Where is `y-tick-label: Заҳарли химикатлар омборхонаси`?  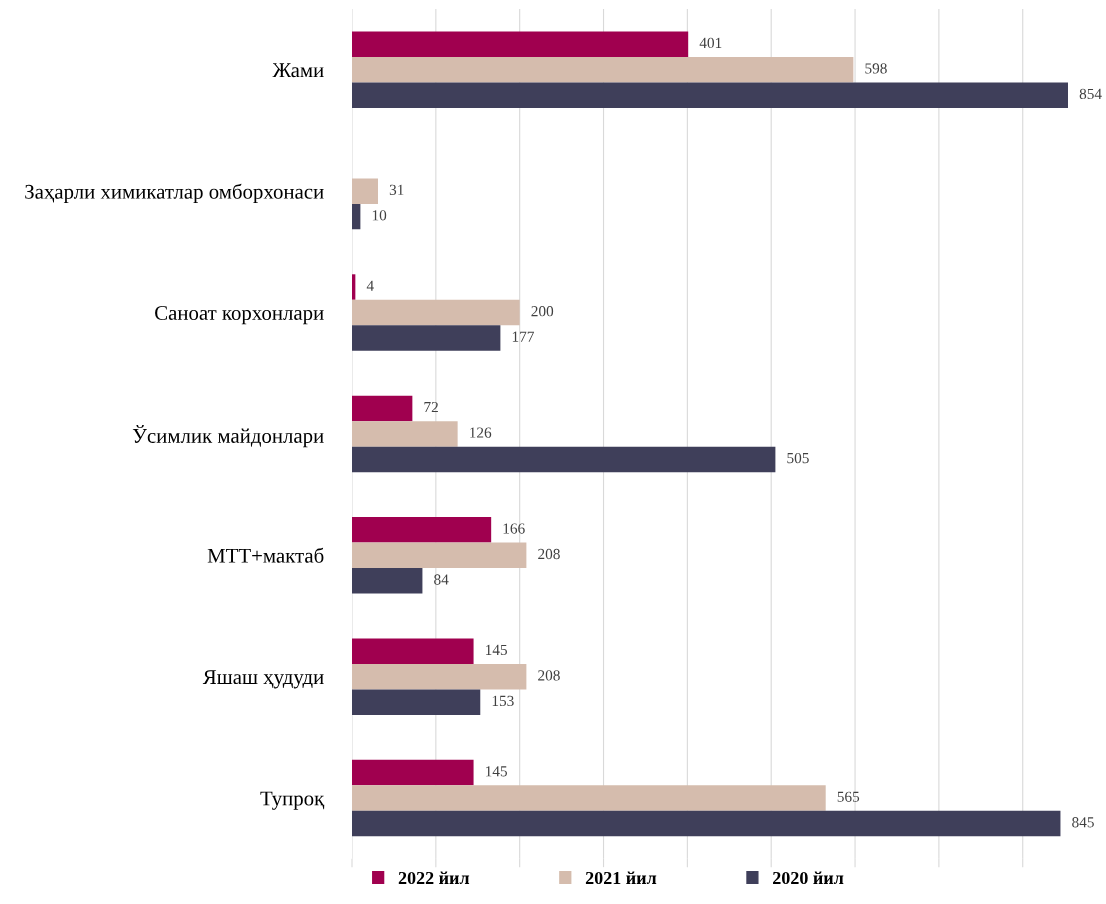
y-tick-label: Заҳарли химикатлар омборхонаси is located at coordinates (174, 193).